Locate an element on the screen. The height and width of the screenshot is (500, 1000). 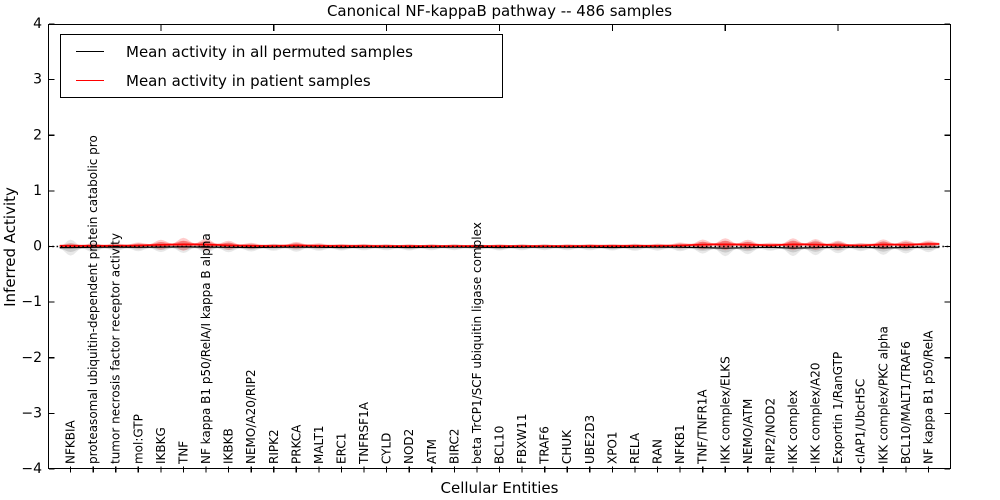
mean-line-permuted is located at coordinates (499, 247).